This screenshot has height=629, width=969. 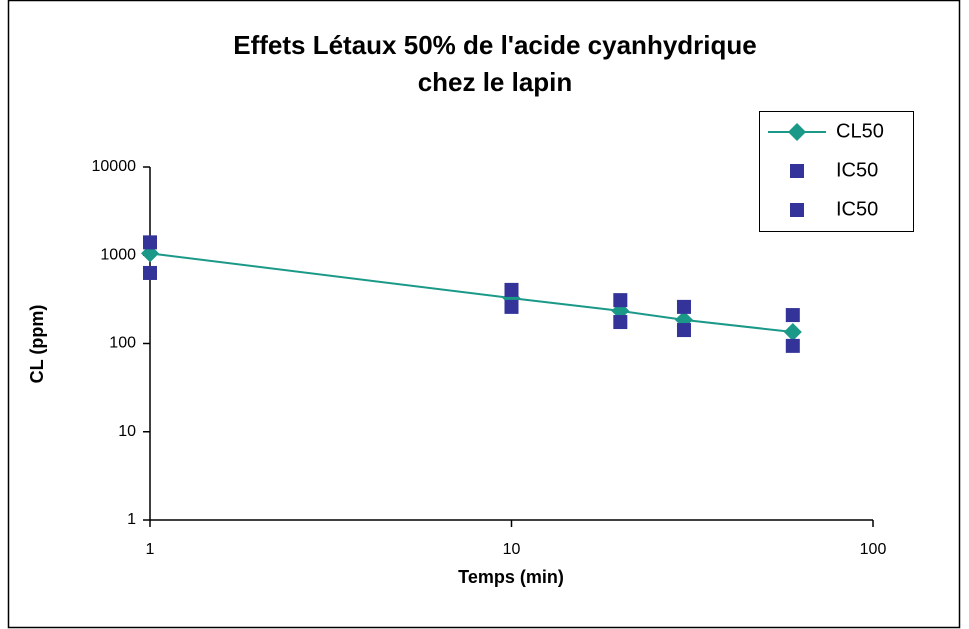 What do you see at coordinates (131, 519) in the screenshot?
I see `y-tick-label: 1` at bounding box center [131, 519].